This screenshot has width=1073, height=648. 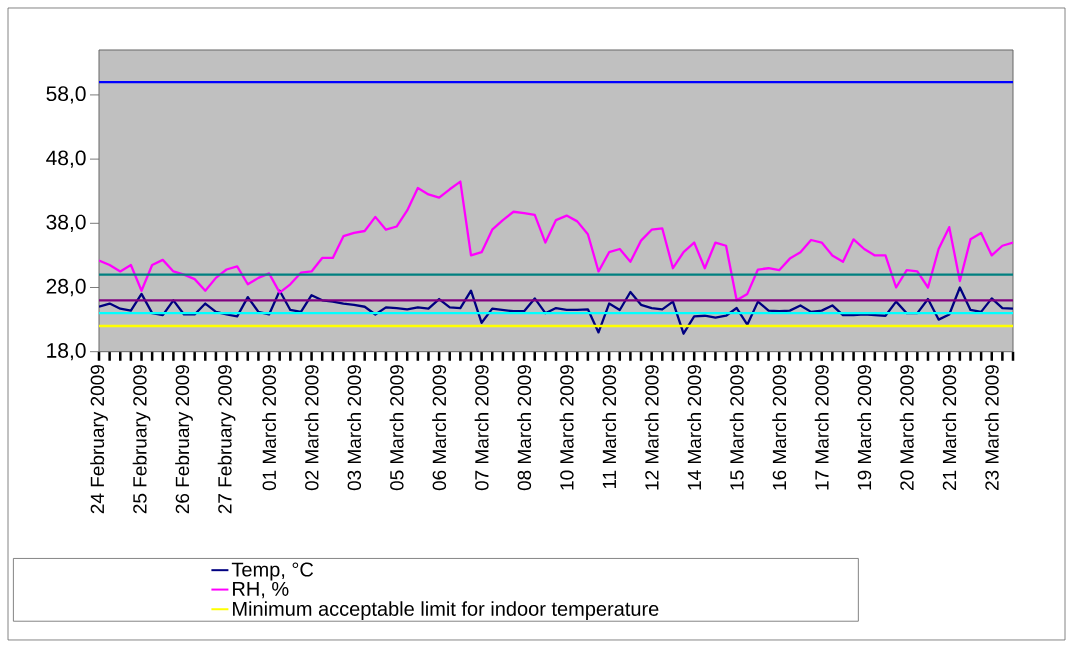 I want to click on x-tick-label: 10 March 2009, so click(x=566, y=427).